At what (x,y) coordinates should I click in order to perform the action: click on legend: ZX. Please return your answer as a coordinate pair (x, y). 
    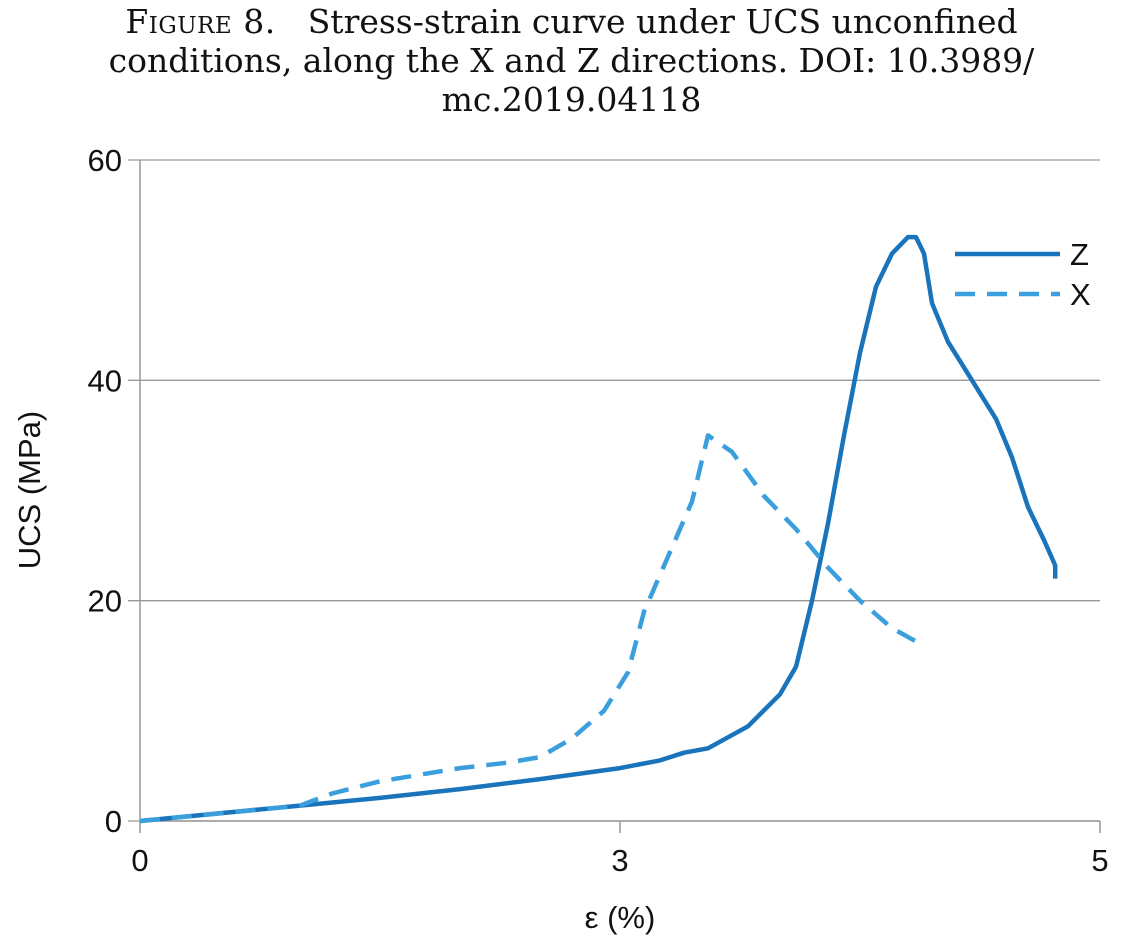
    Looking at the image, I should click on (1023, 274).